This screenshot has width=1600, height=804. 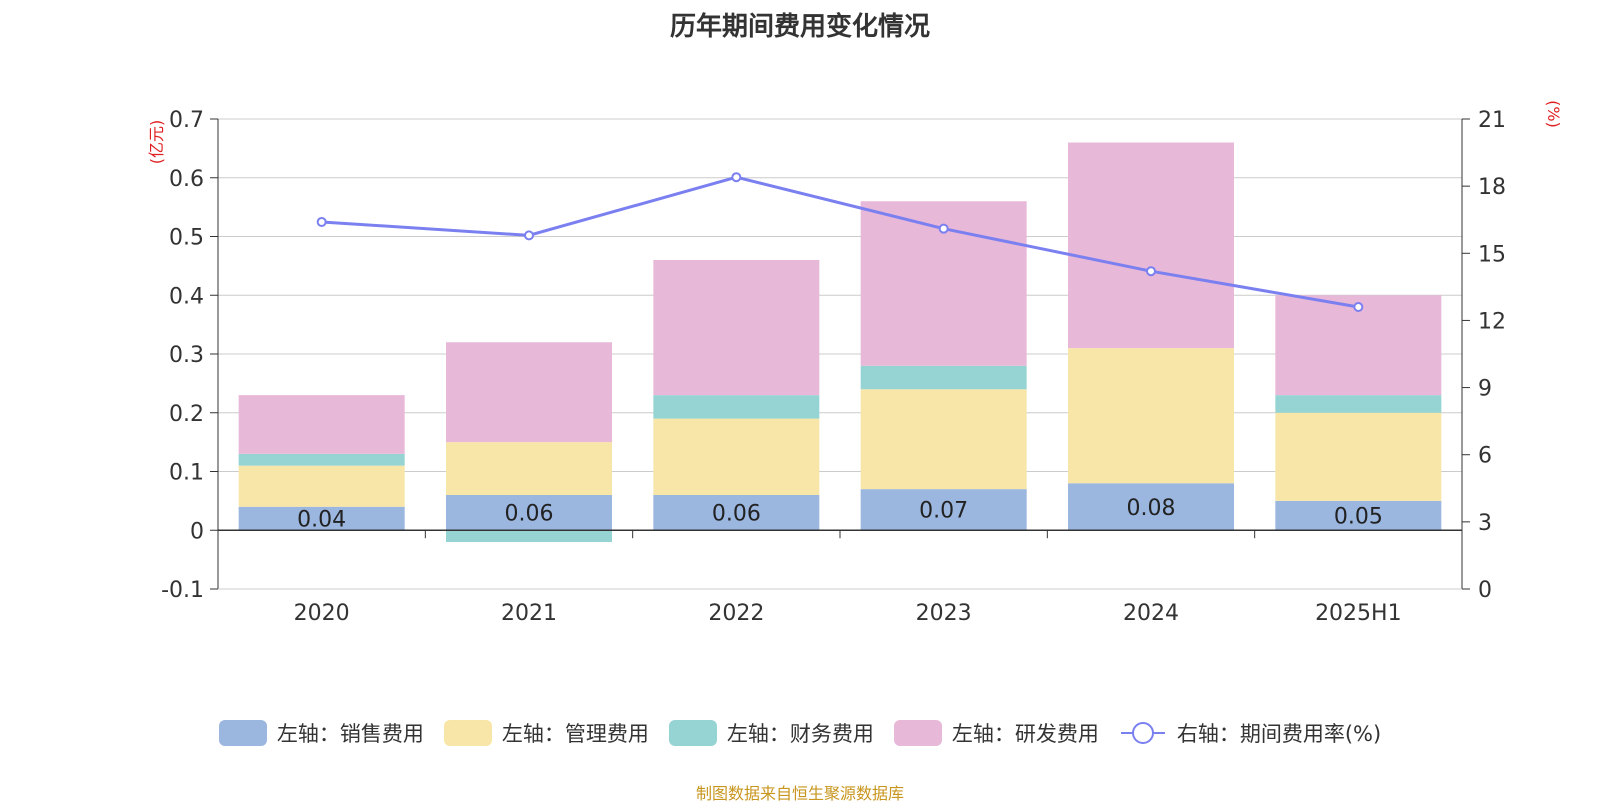 I want to click on bar-value-label: 0.07, so click(x=943, y=511).